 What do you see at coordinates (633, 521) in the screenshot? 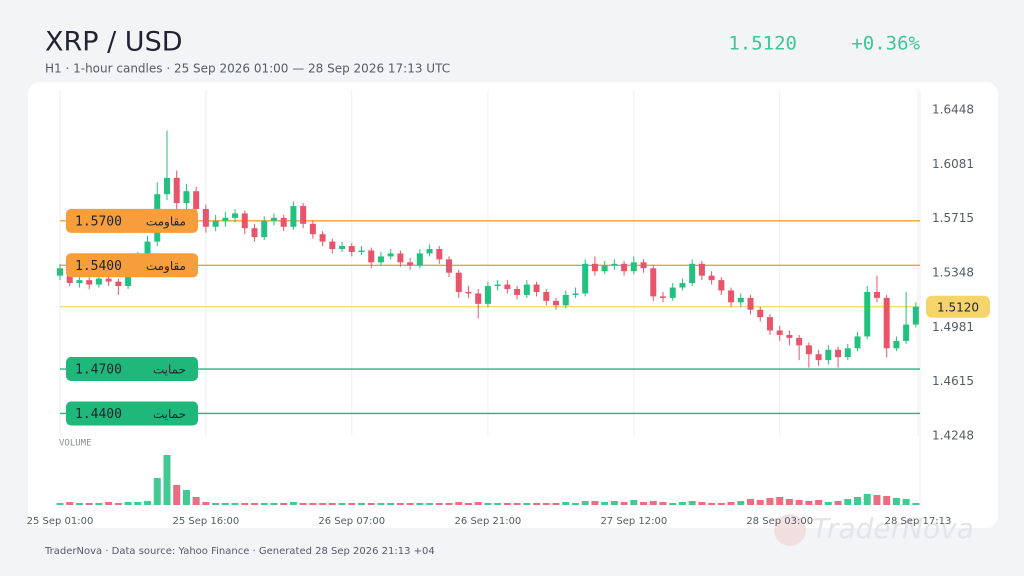
I see `x-tick-label: 27 Sep 12:00` at bounding box center [633, 521].